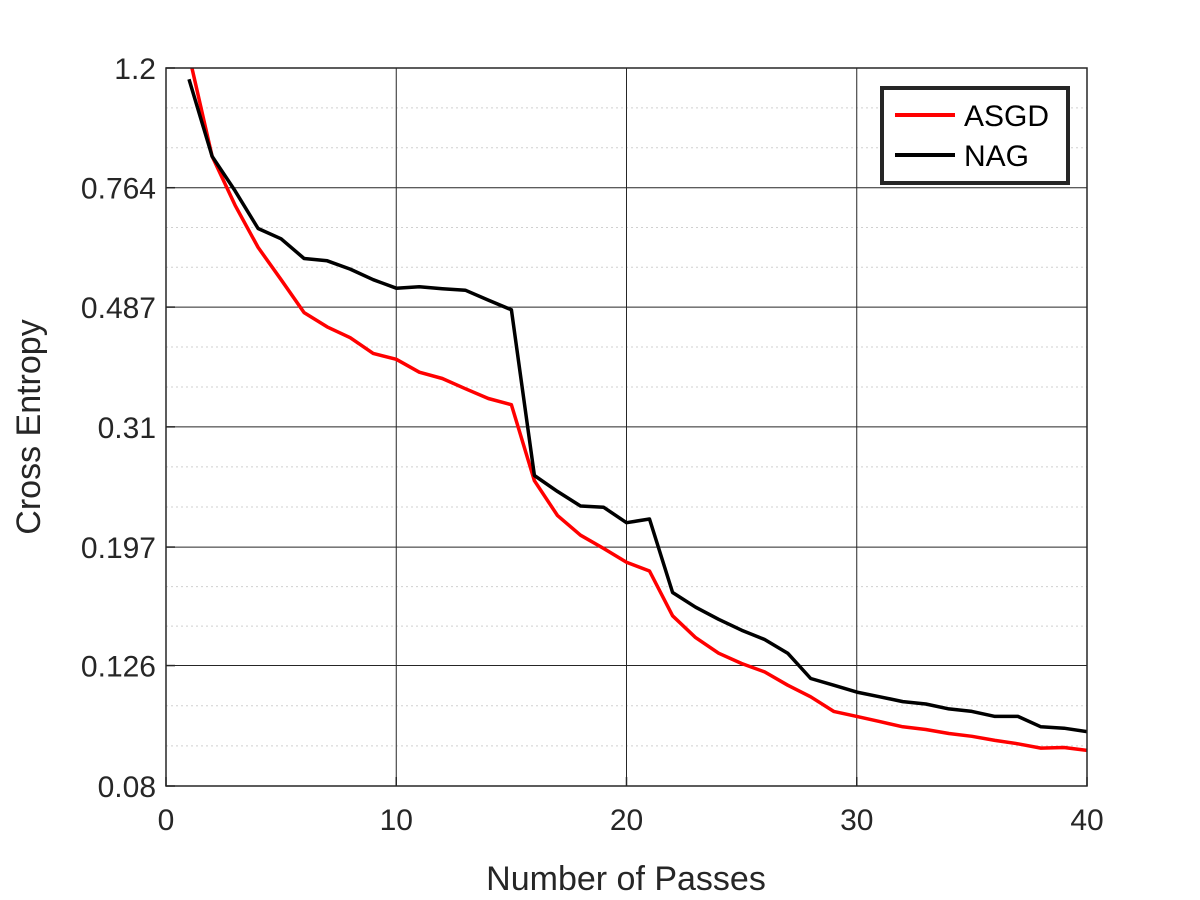 This screenshot has width=1200, height=900. I want to click on legend: ASGD NAG, so click(975, 135).